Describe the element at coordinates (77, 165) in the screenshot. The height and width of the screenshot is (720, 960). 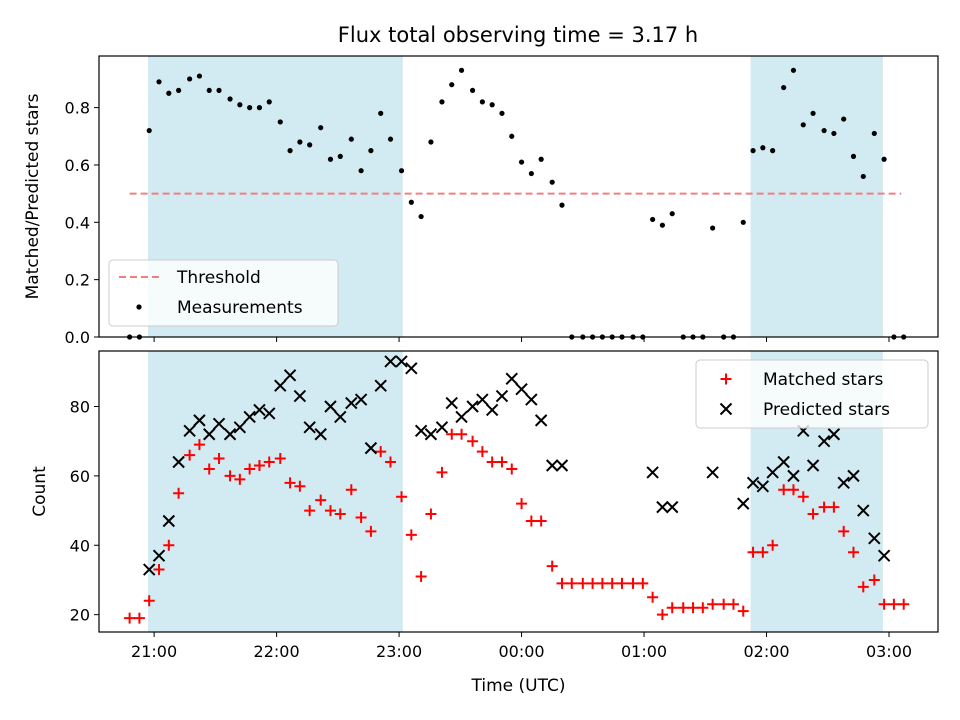
I see `y-tick-label: 0.6` at that location.